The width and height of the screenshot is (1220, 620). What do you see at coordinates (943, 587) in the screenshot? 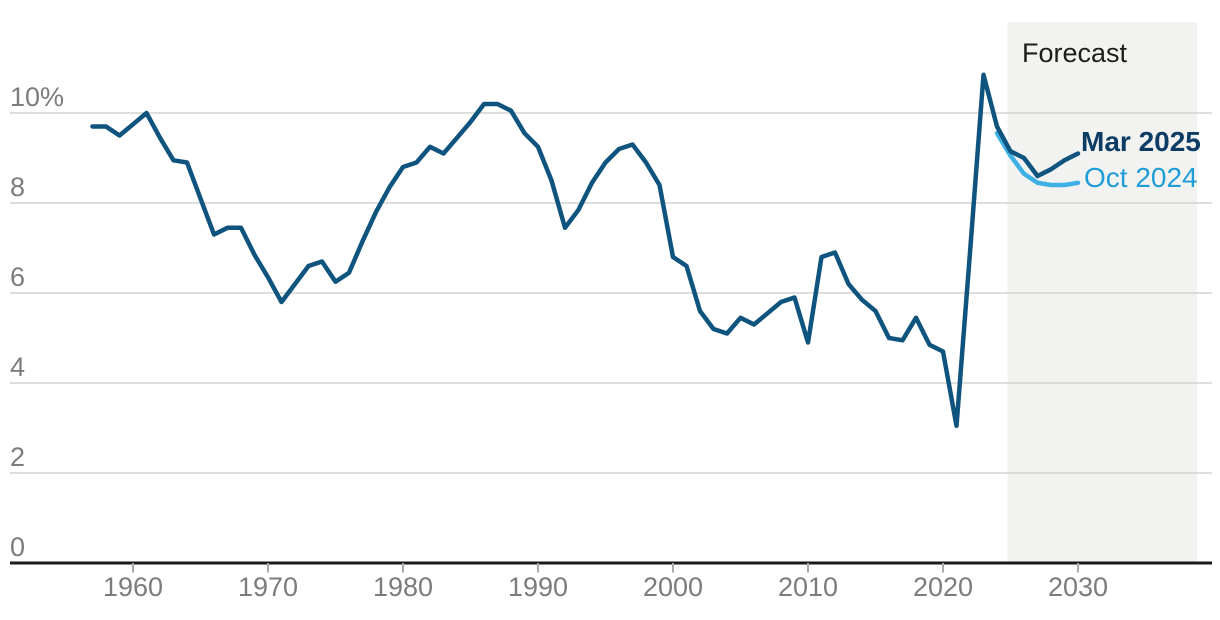
I see `x-axis-label: 2020` at bounding box center [943, 587].